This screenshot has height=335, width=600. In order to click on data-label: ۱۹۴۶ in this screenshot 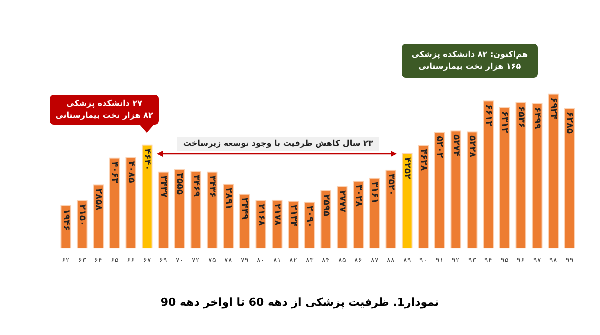, I will do `click(65, 220)`.